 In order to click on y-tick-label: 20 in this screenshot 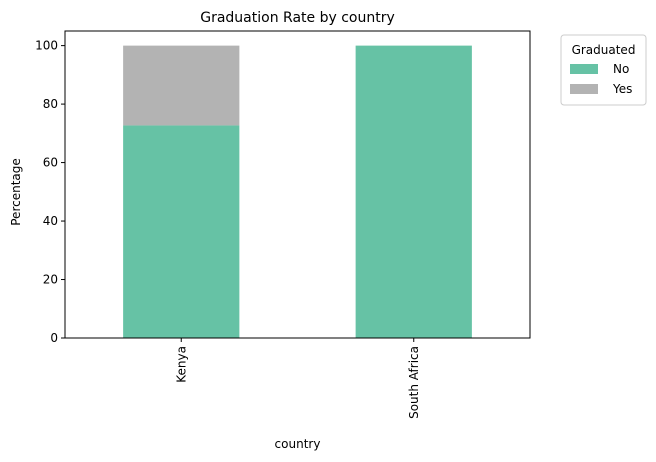, I will do `click(50, 280)`.